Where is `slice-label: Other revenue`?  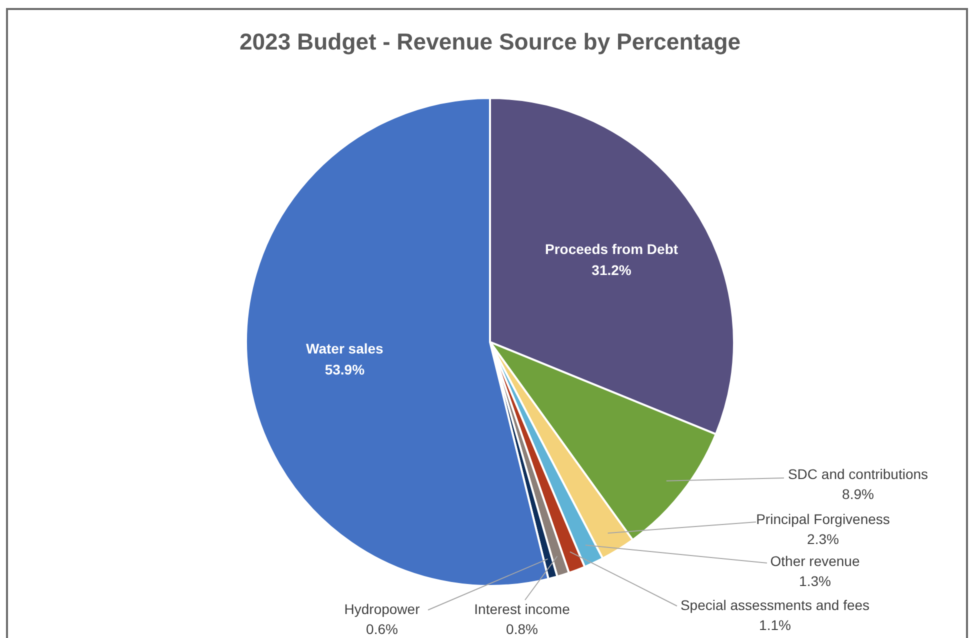 slice-label: Other revenue is located at coordinates (815, 560).